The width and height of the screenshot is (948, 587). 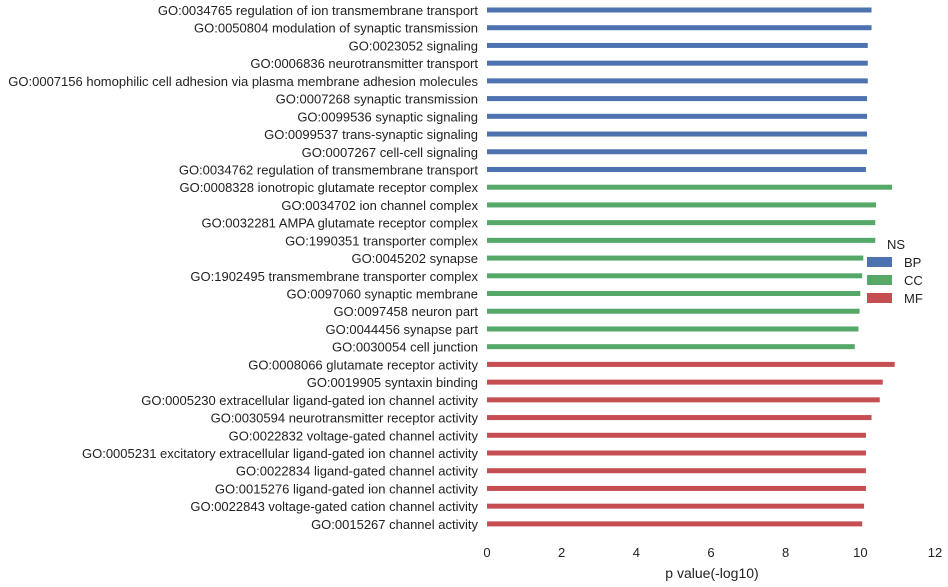 I want to click on category-label: GO:0030054 cell junction, so click(x=405, y=347).